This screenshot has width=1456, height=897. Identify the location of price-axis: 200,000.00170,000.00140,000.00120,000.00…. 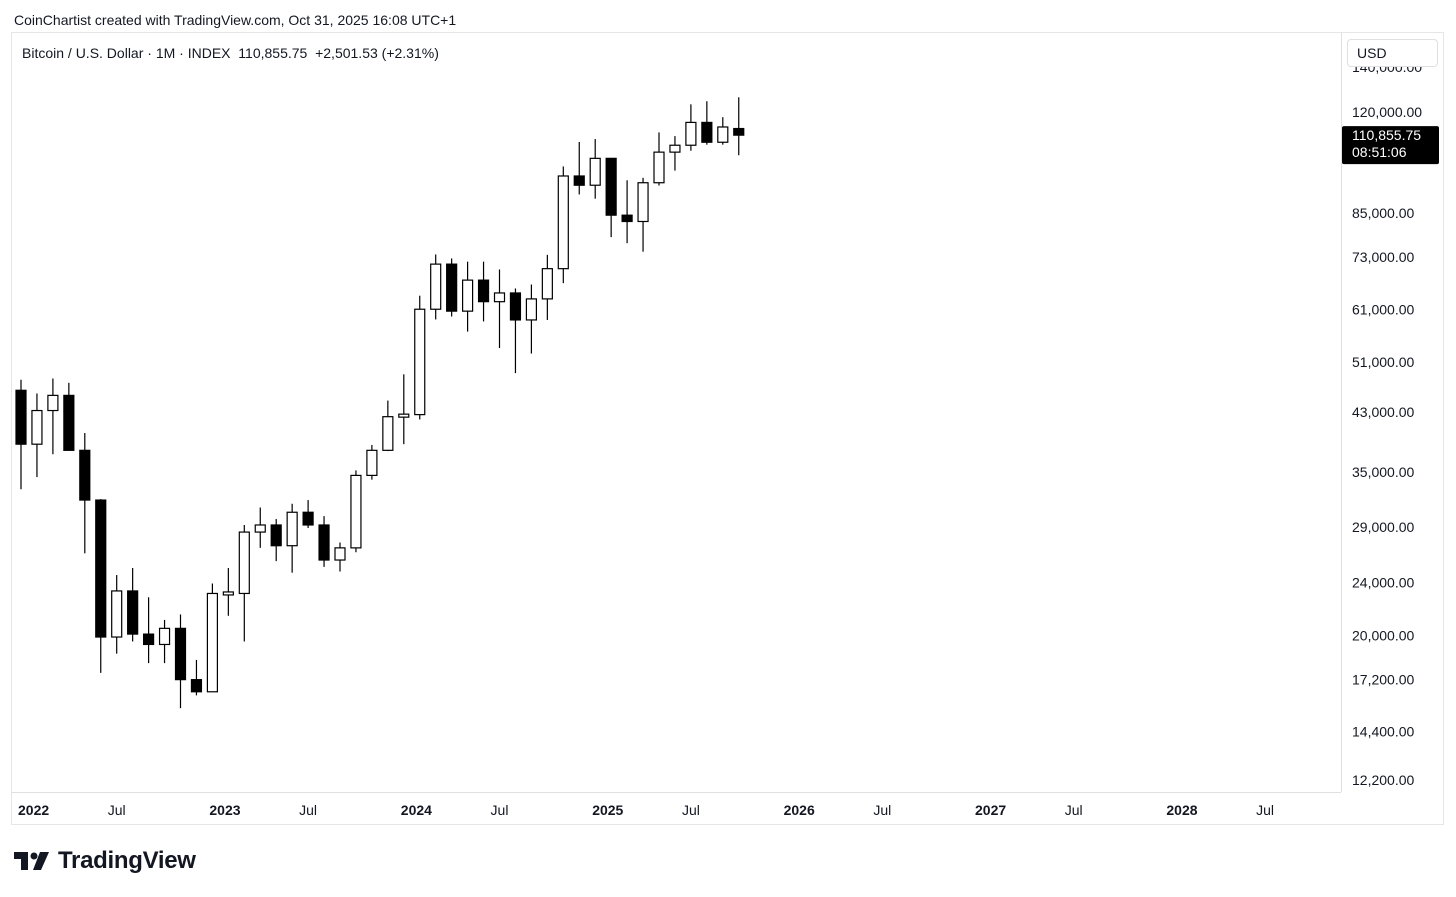
(1392, 397).